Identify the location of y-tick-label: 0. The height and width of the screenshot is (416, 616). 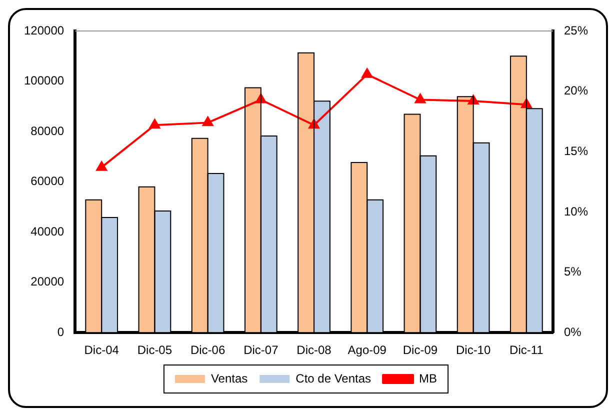
(60, 331).